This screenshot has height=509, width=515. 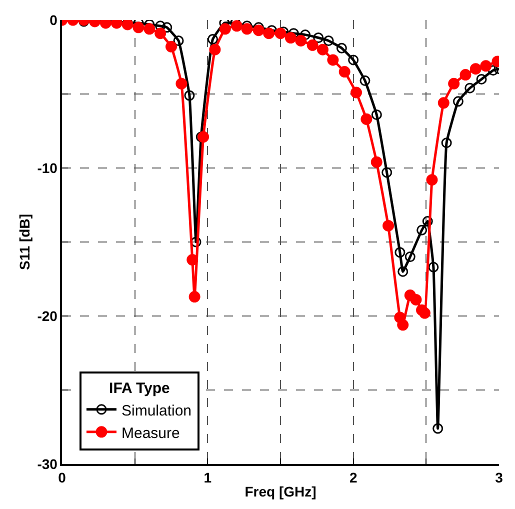 What do you see at coordinates (280, 491) in the screenshot?
I see `x-axis-title: Freq [GHz]` at bounding box center [280, 491].